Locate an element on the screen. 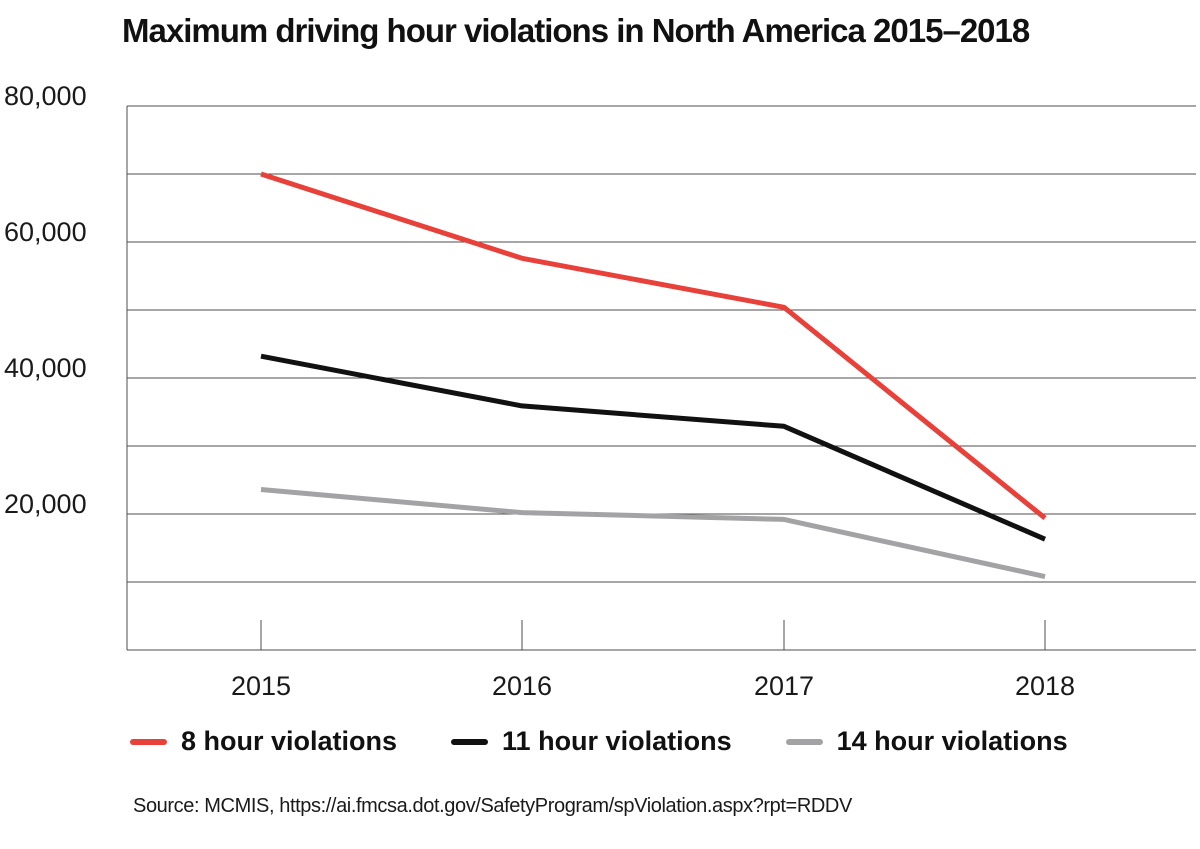 Image resolution: width=1200 pixels, height=849 pixels. x-tick-labels: 2015 2016 2017 2018 is located at coordinates (653, 686).